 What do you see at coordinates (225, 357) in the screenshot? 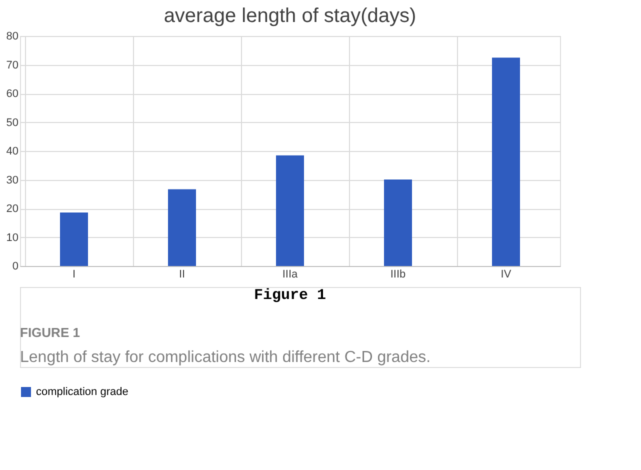
I see `text: Length of stay for complications with different C-D grades.` at bounding box center [225, 357].